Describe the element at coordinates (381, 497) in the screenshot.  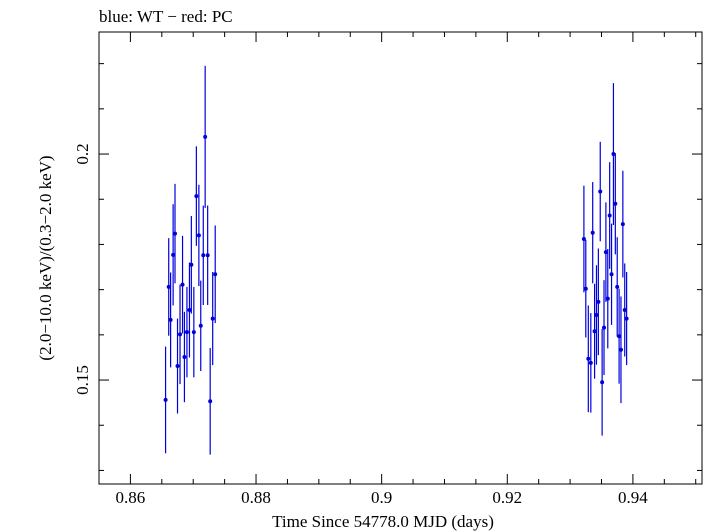
I see `x-tick-label: 0.9` at that location.